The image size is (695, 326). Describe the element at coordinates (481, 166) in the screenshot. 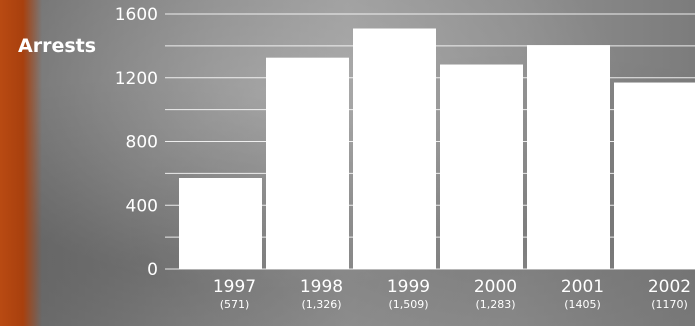

I see `bar-2000` at that location.